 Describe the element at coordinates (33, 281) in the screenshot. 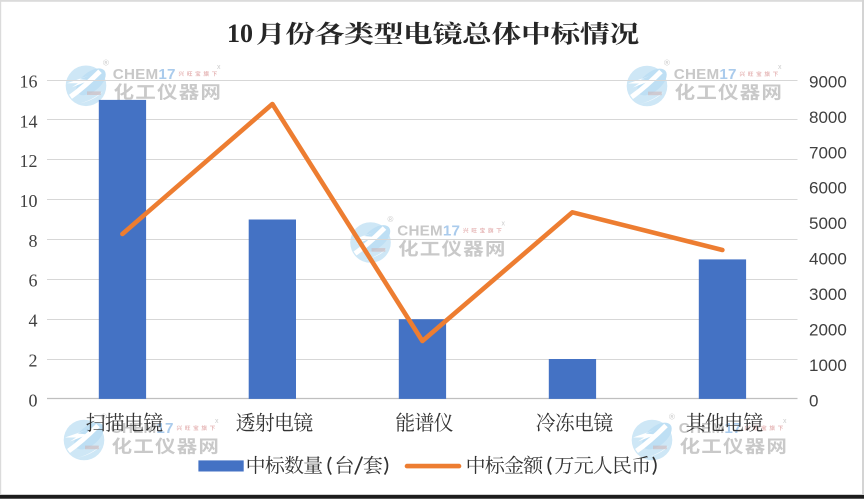

I see `svg-text: 6` at that location.